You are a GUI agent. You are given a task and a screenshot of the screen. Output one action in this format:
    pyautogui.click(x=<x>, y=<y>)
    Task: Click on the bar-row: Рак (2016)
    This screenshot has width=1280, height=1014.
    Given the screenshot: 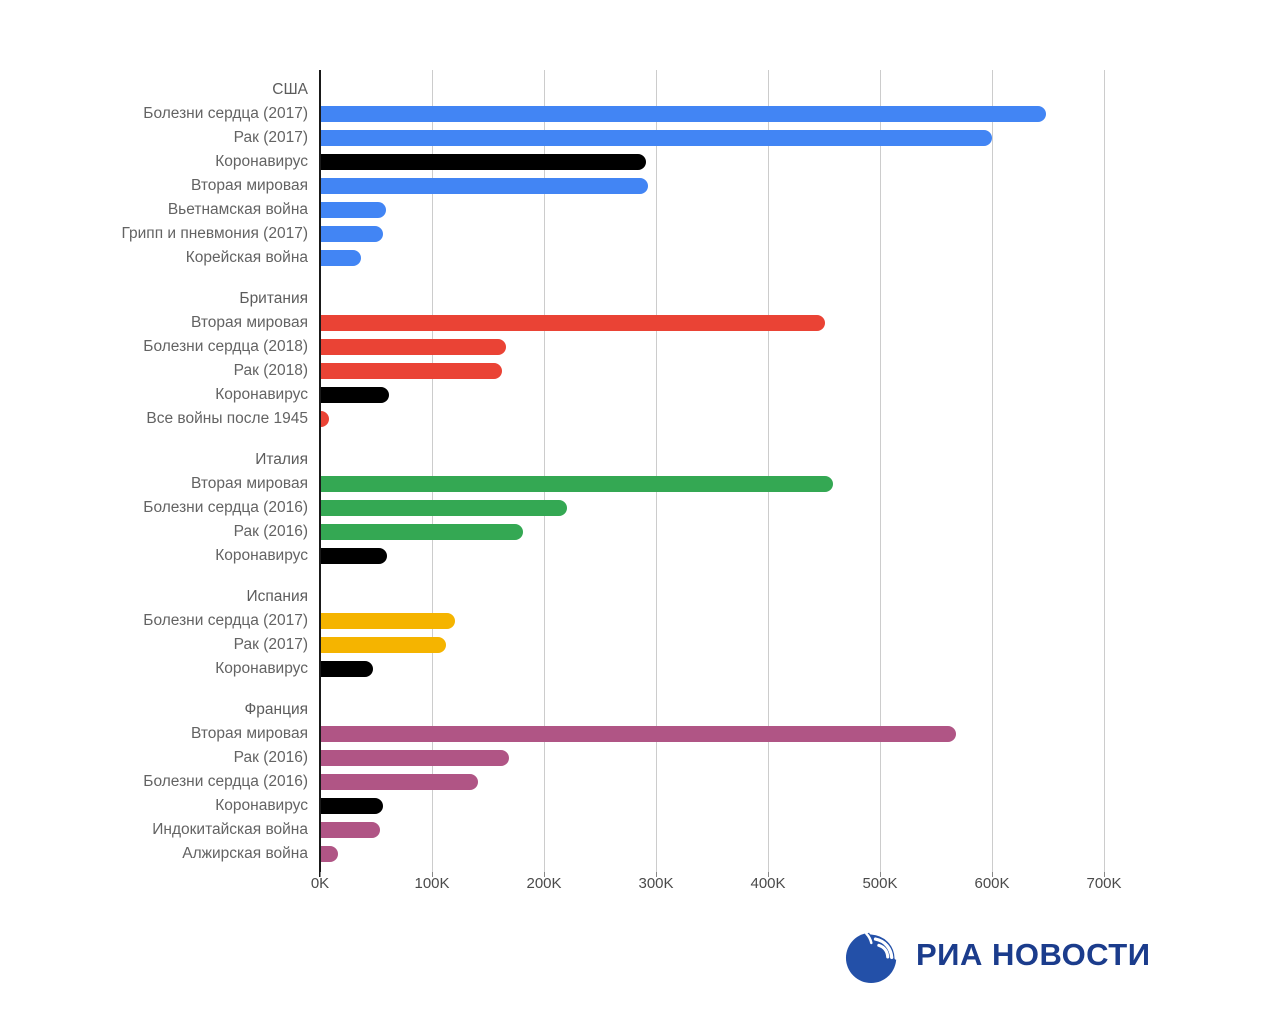 What is the action you would take?
    pyautogui.click(x=620, y=758)
    